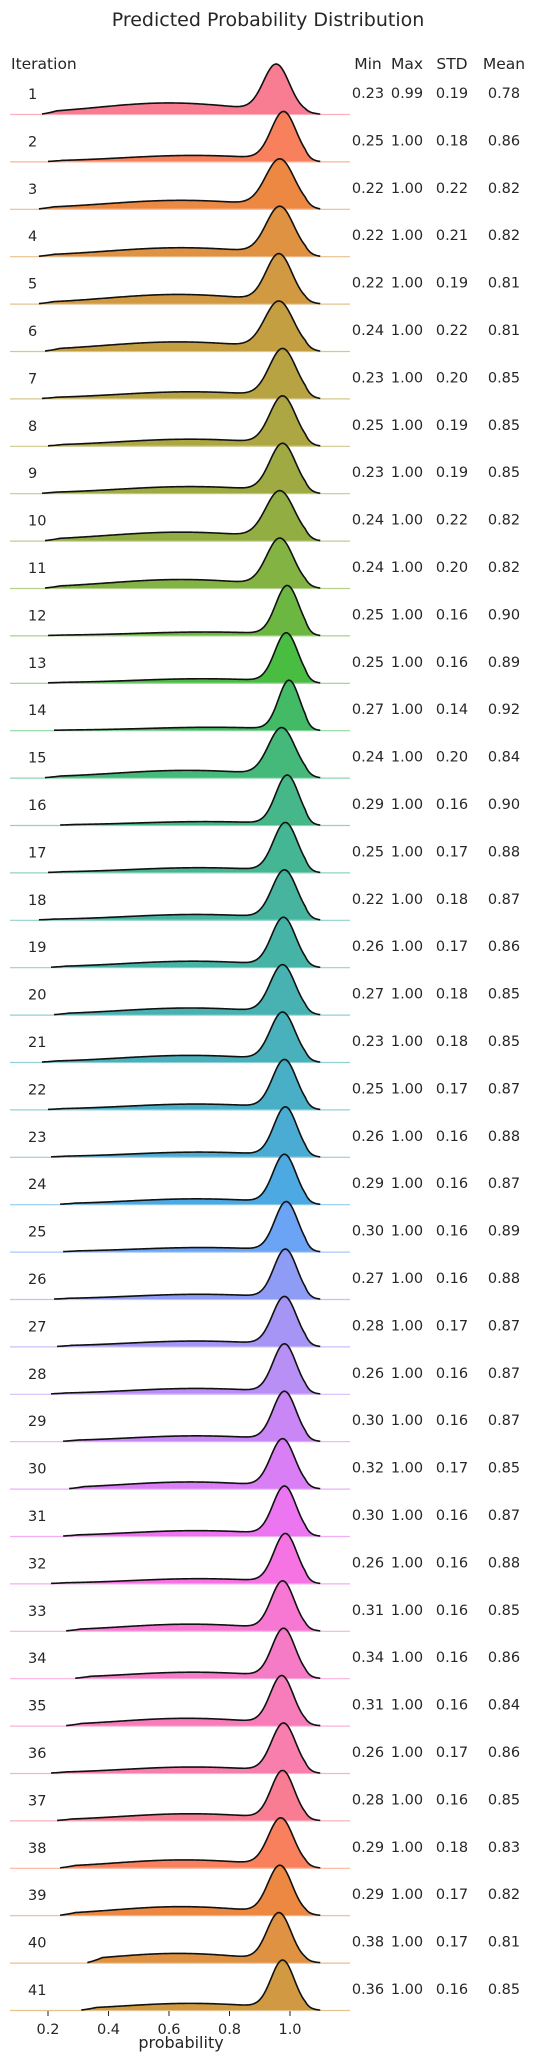  Describe the element at coordinates (37, 1327) in the screenshot. I see `iteration-label: 27` at that location.